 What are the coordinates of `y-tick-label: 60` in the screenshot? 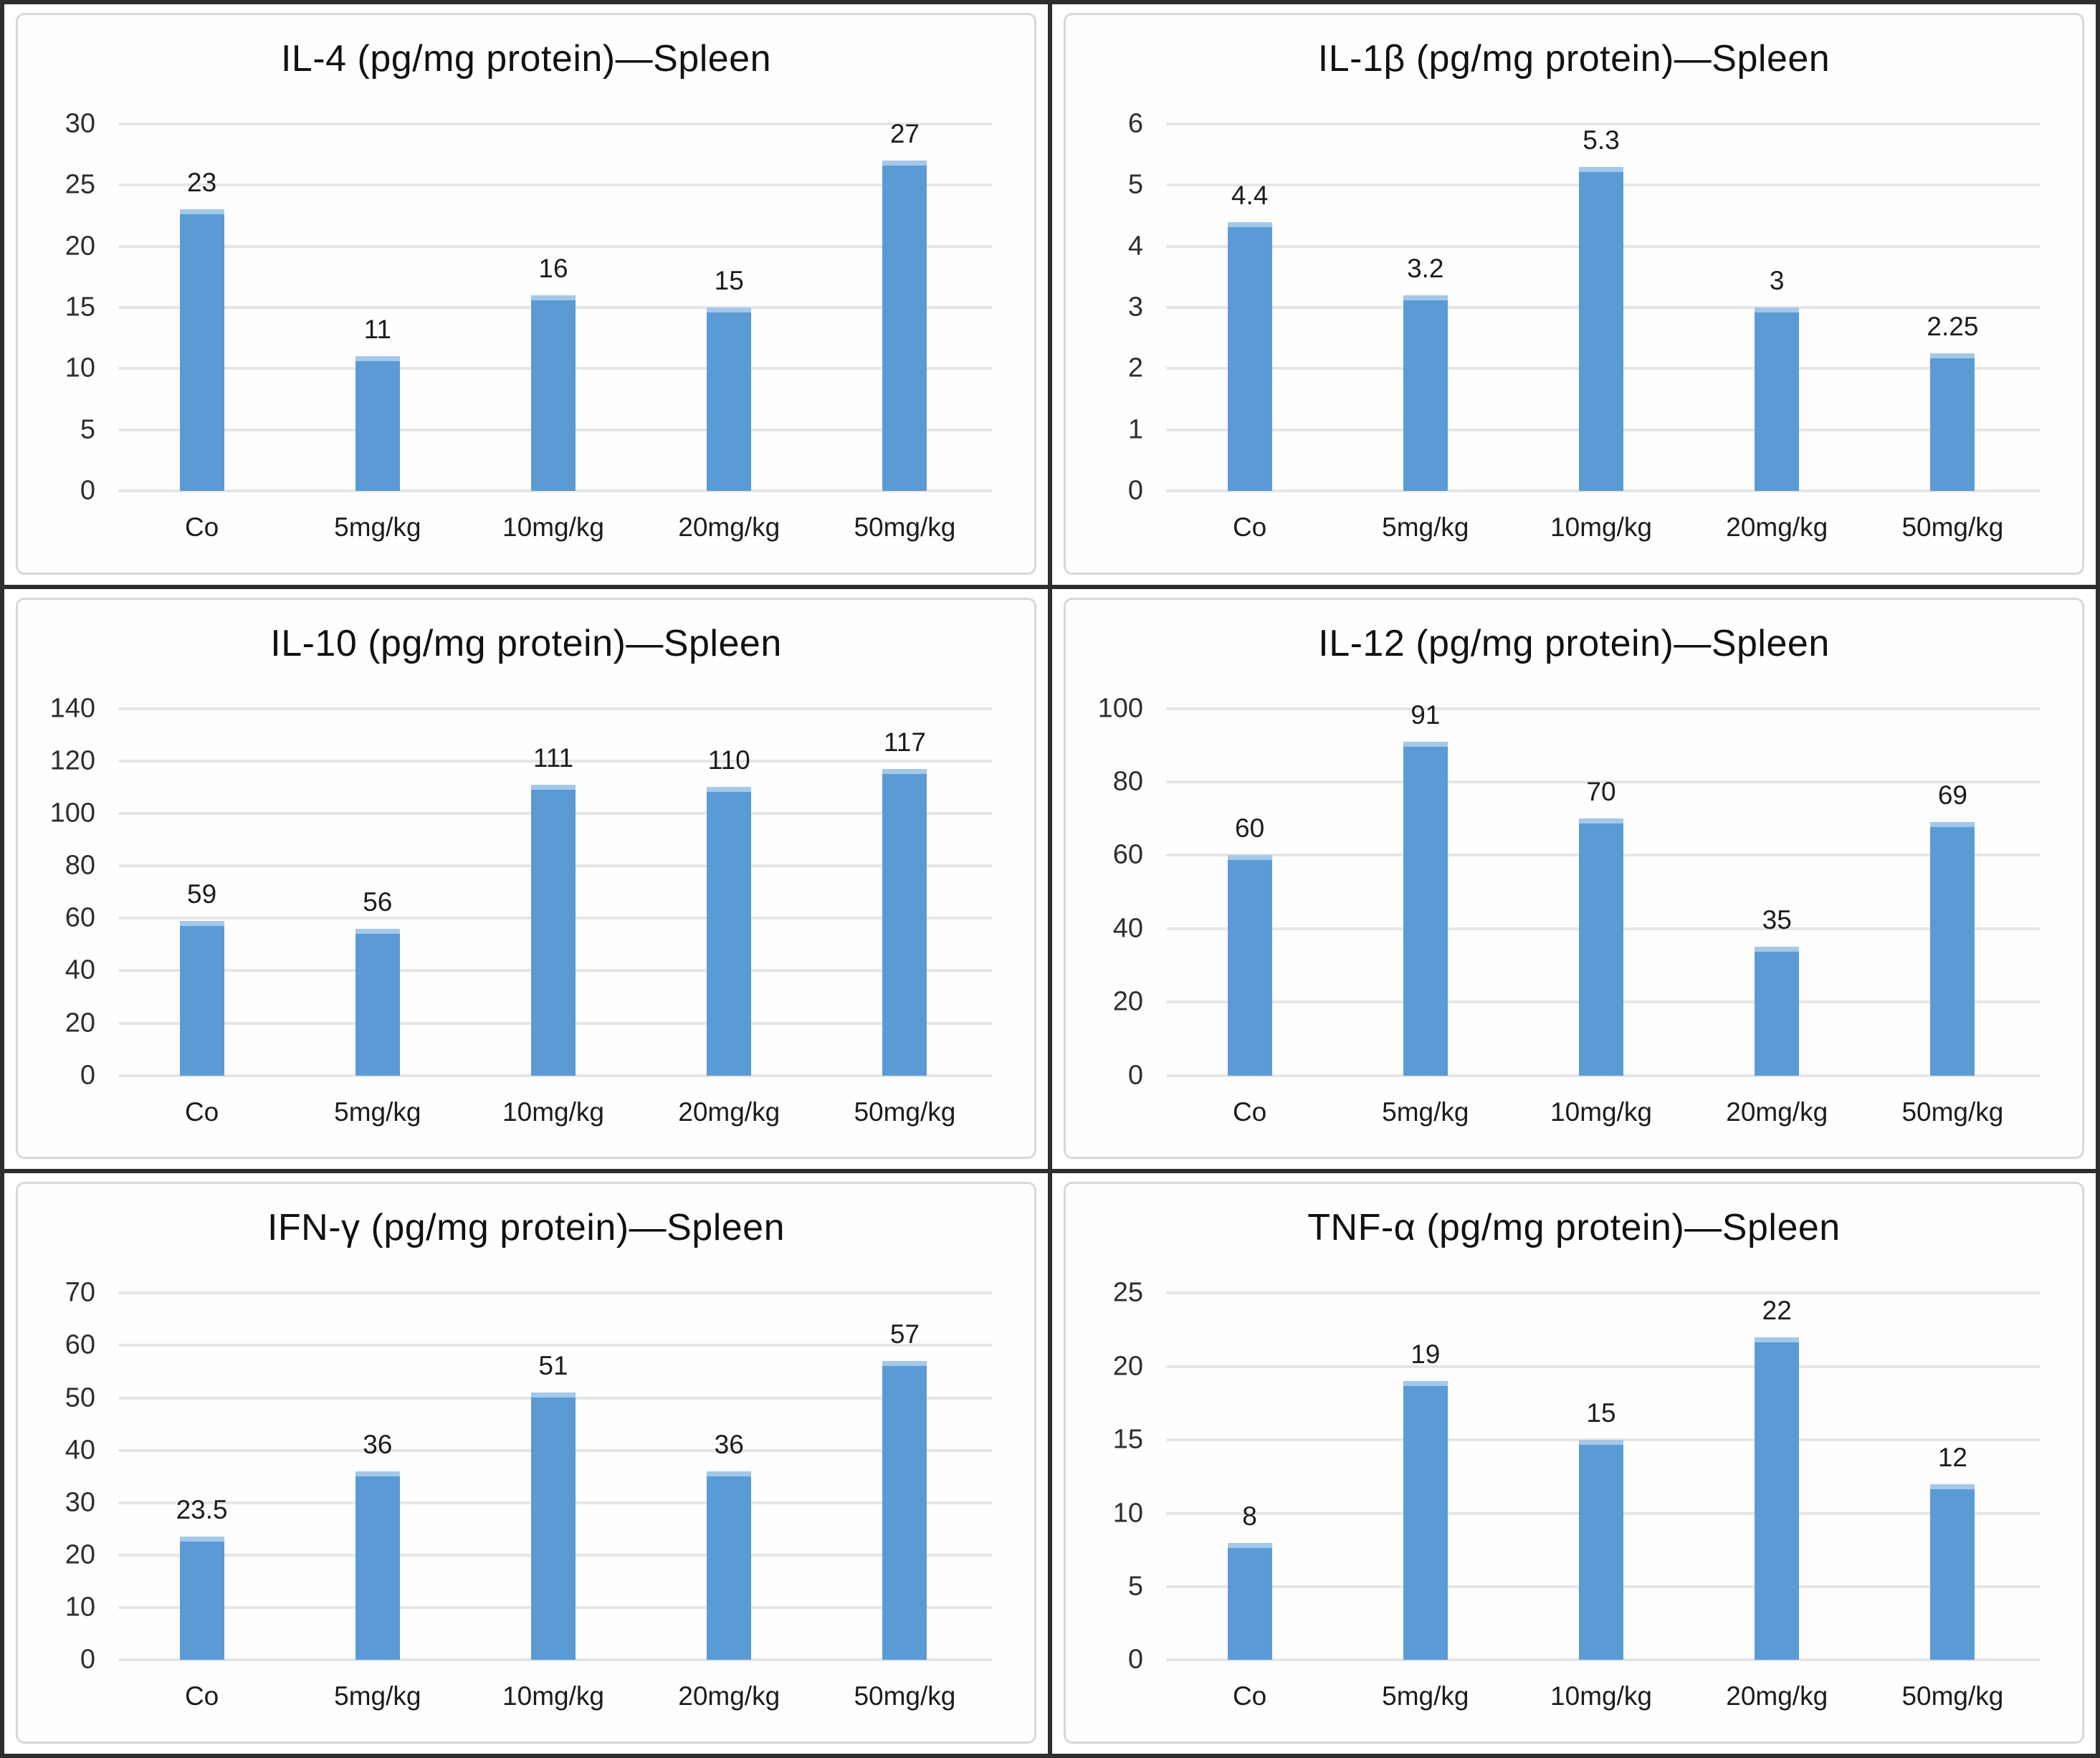 It's located at (80, 1344).